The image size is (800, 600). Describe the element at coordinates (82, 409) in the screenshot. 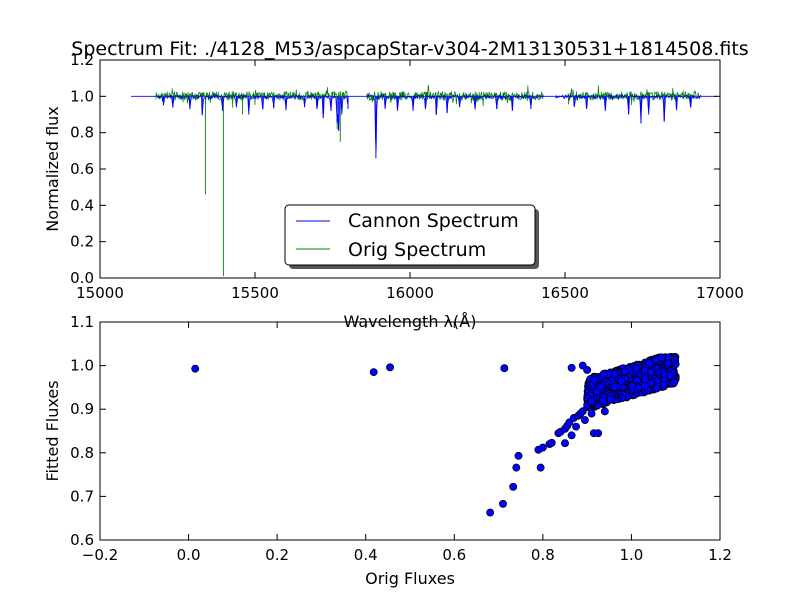

I see `scatter-ytick-label: 0.9` at that location.